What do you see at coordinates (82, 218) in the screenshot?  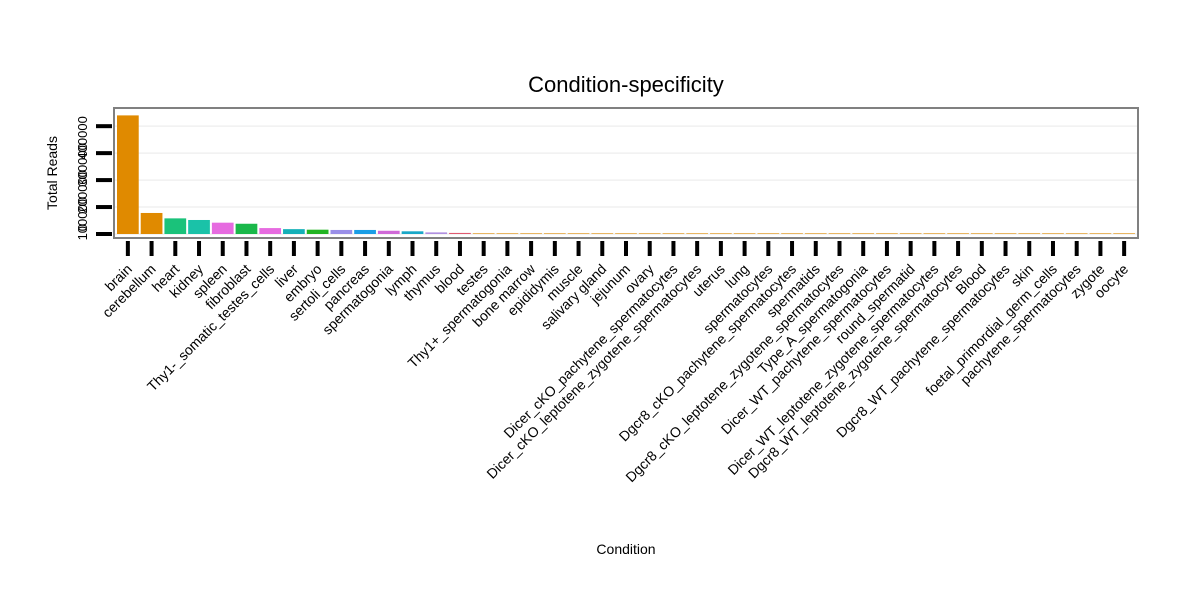 I see `y-tick-label: 100000` at bounding box center [82, 218].